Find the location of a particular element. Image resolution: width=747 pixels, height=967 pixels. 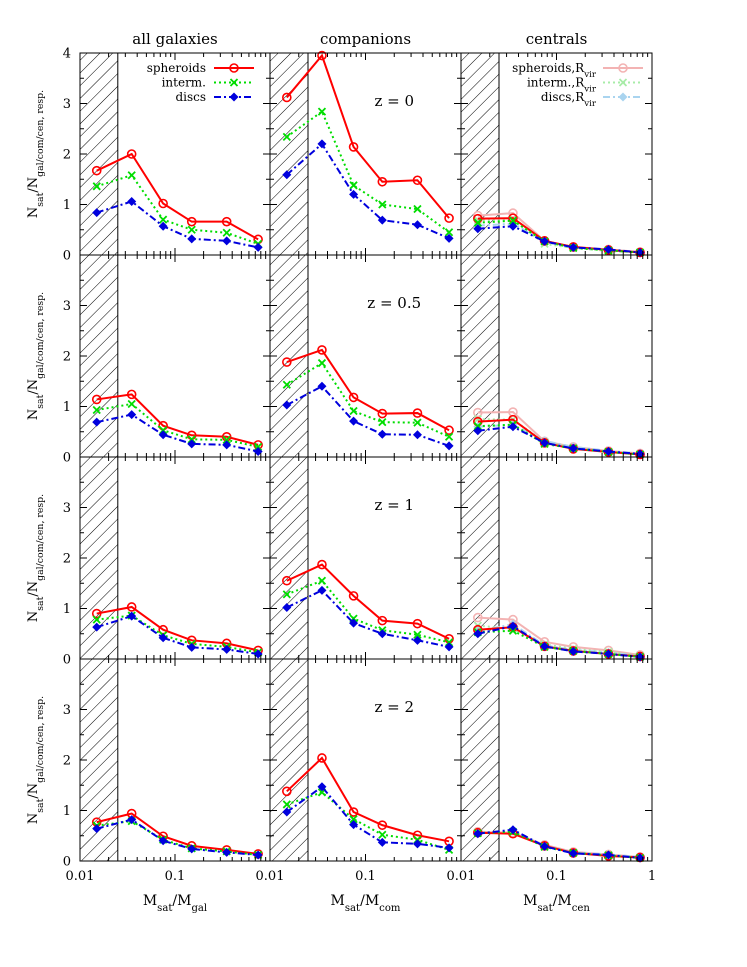

redshift-label: z = 0 is located at coordinates (394, 101).